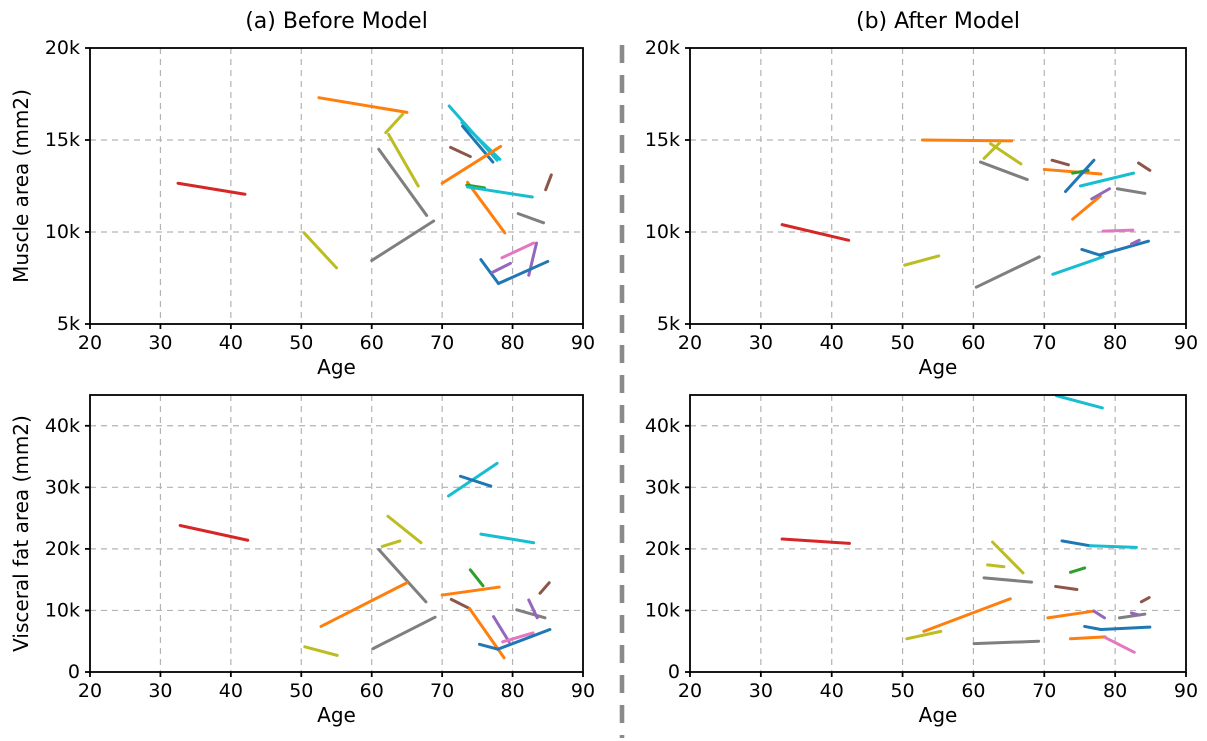 This screenshot has width=1207, height=741. I want to click on y-axis-label: Visceral fat area (mm2), so click(21, 533).